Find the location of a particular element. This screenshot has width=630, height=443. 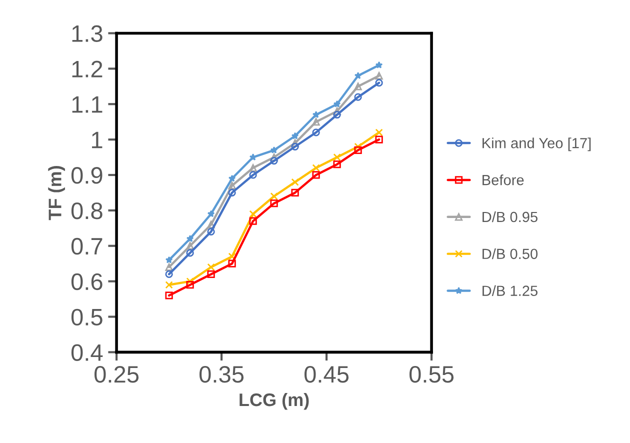

legend-label: D/B 0.95 is located at coordinates (510, 216).